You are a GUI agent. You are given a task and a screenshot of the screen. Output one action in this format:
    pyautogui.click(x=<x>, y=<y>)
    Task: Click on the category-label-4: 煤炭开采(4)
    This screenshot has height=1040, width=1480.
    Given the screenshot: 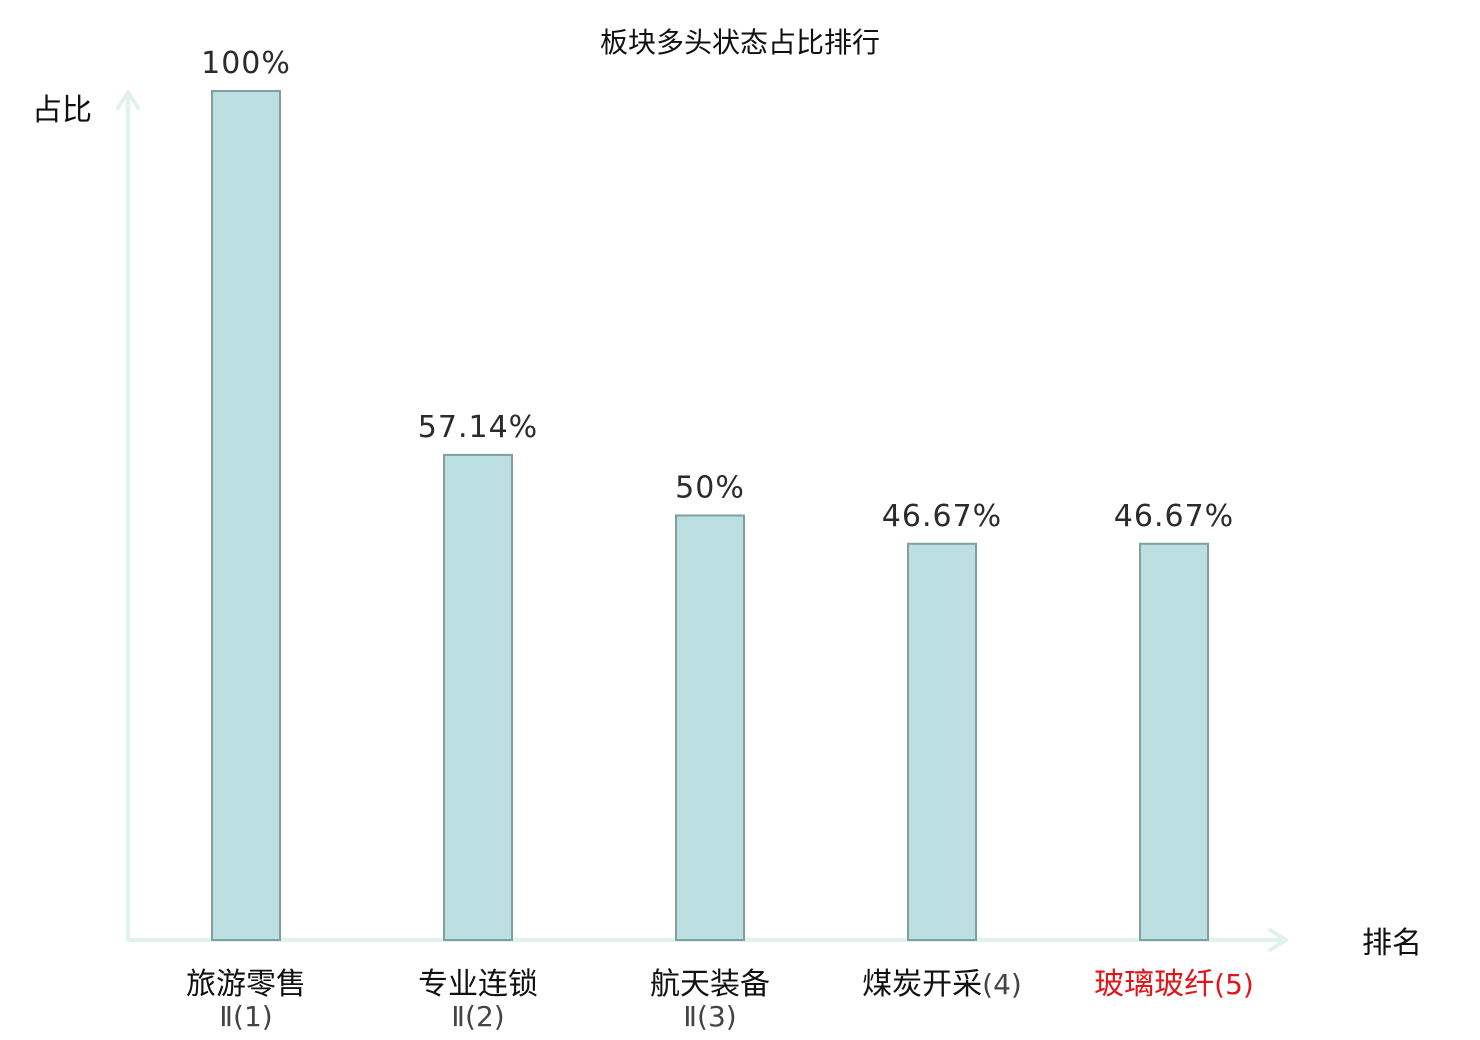 What is the action you would take?
    pyautogui.click(x=942, y=984)
    